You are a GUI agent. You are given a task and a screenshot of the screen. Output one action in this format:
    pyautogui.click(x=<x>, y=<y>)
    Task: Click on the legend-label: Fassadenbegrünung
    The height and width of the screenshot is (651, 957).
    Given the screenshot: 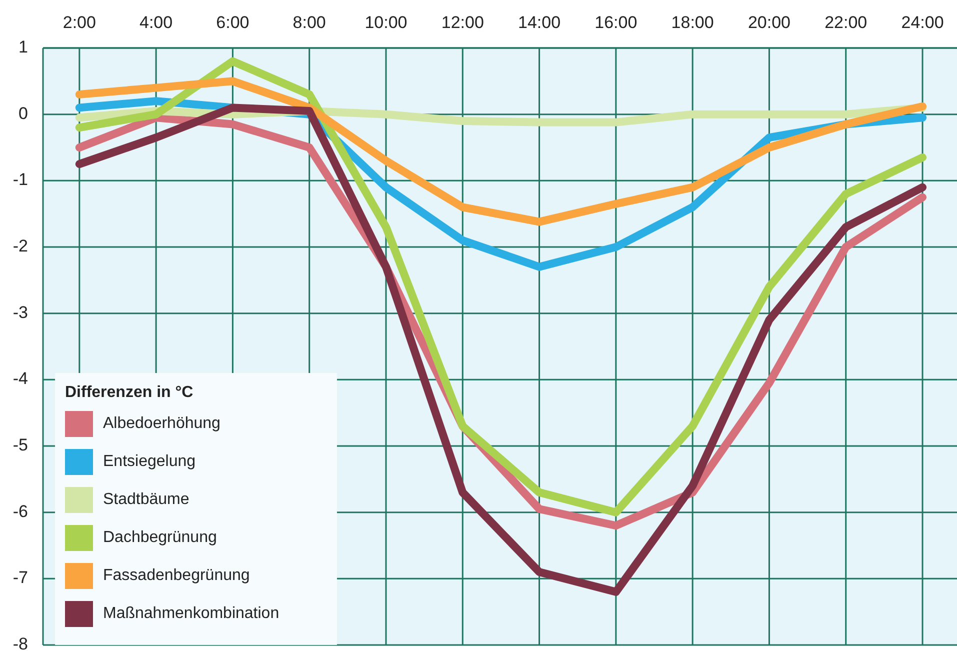 What is the action you would take?
    pyautogui.click(x=176, y=575)
    